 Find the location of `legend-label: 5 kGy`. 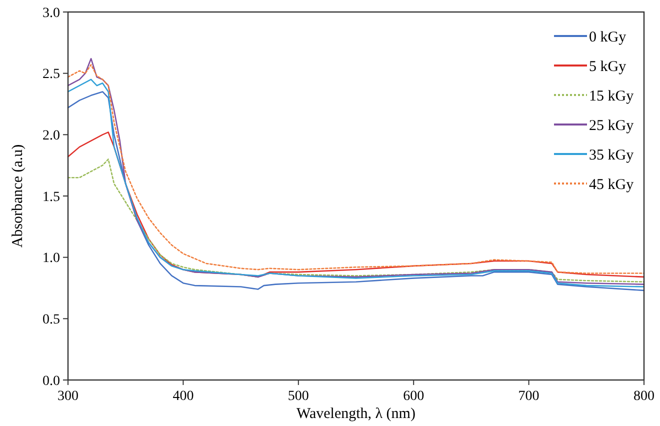

legend-label: 5 kGy is located at coordinates (608, 66).